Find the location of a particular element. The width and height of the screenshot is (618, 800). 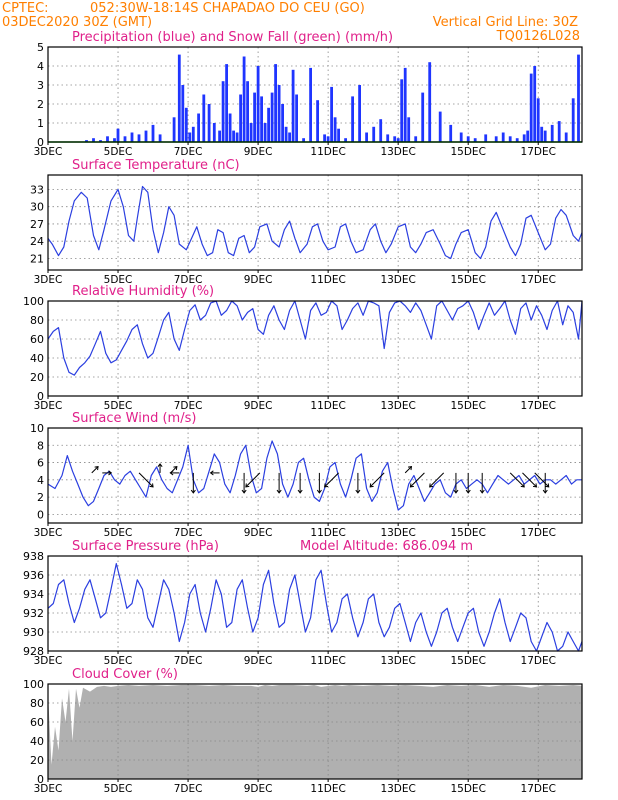

temp-xtick: 13DEC is located at coordinates (397, 280).